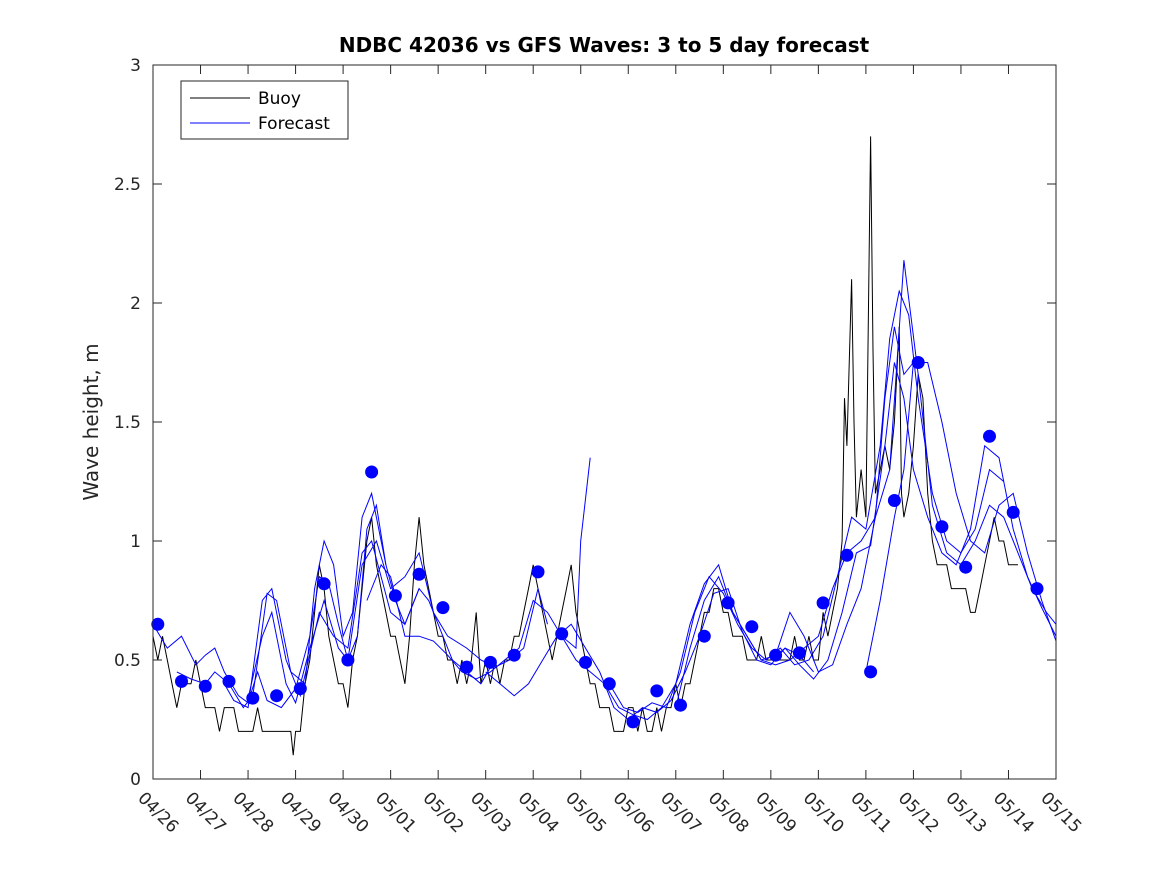 The height and width of the screenshot is (875, 1167). Describe the element at coordinates (279, 99) in the screenshot. I see `legend-buoy-label: Buoy` at that location.